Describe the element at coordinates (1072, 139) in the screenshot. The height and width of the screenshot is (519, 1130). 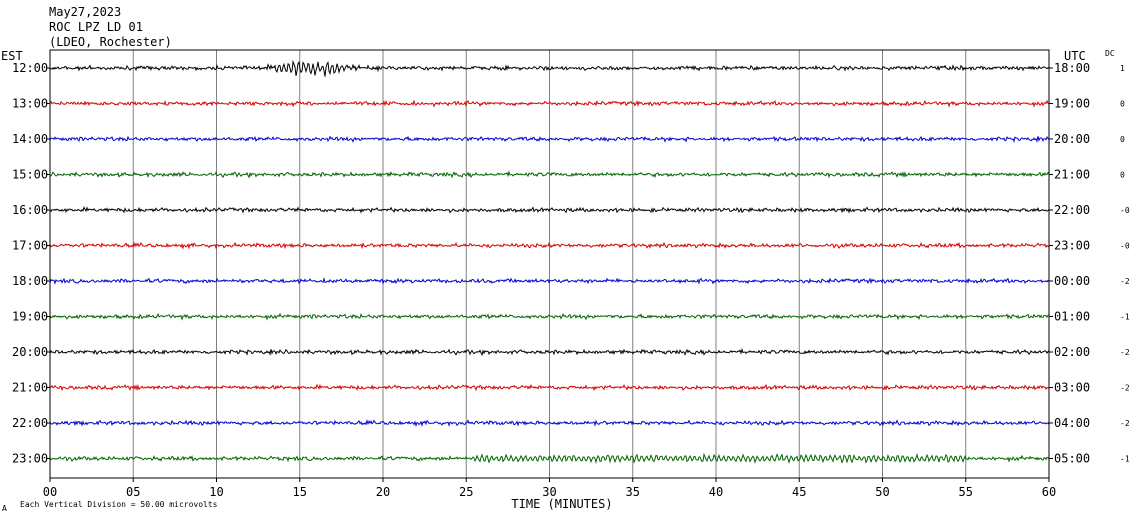
I see `utc-time-label: 20:00` at that location.